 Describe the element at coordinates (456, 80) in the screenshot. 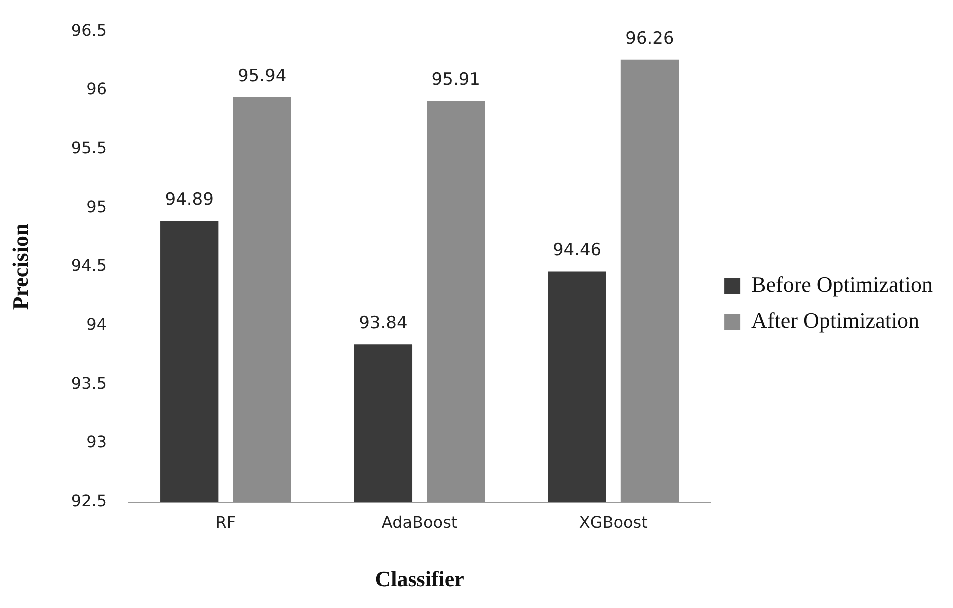

I see `data-label: 95.91` at that location.